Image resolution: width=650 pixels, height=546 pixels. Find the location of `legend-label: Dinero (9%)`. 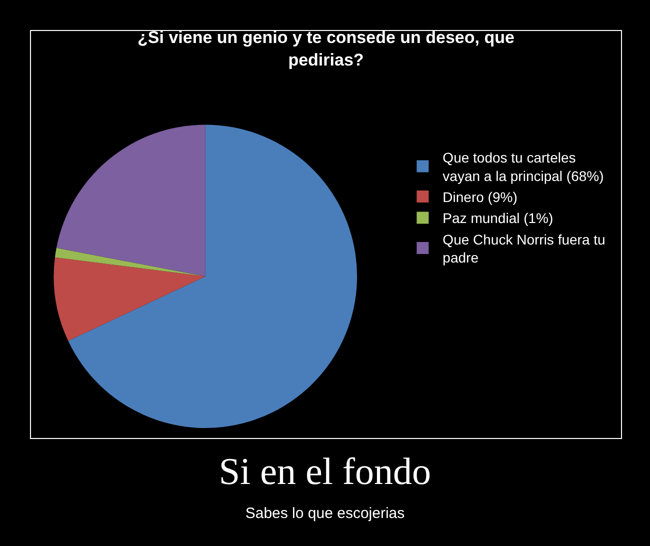

legend-label: Dinero (9%) is located at coordinates (480, 197).